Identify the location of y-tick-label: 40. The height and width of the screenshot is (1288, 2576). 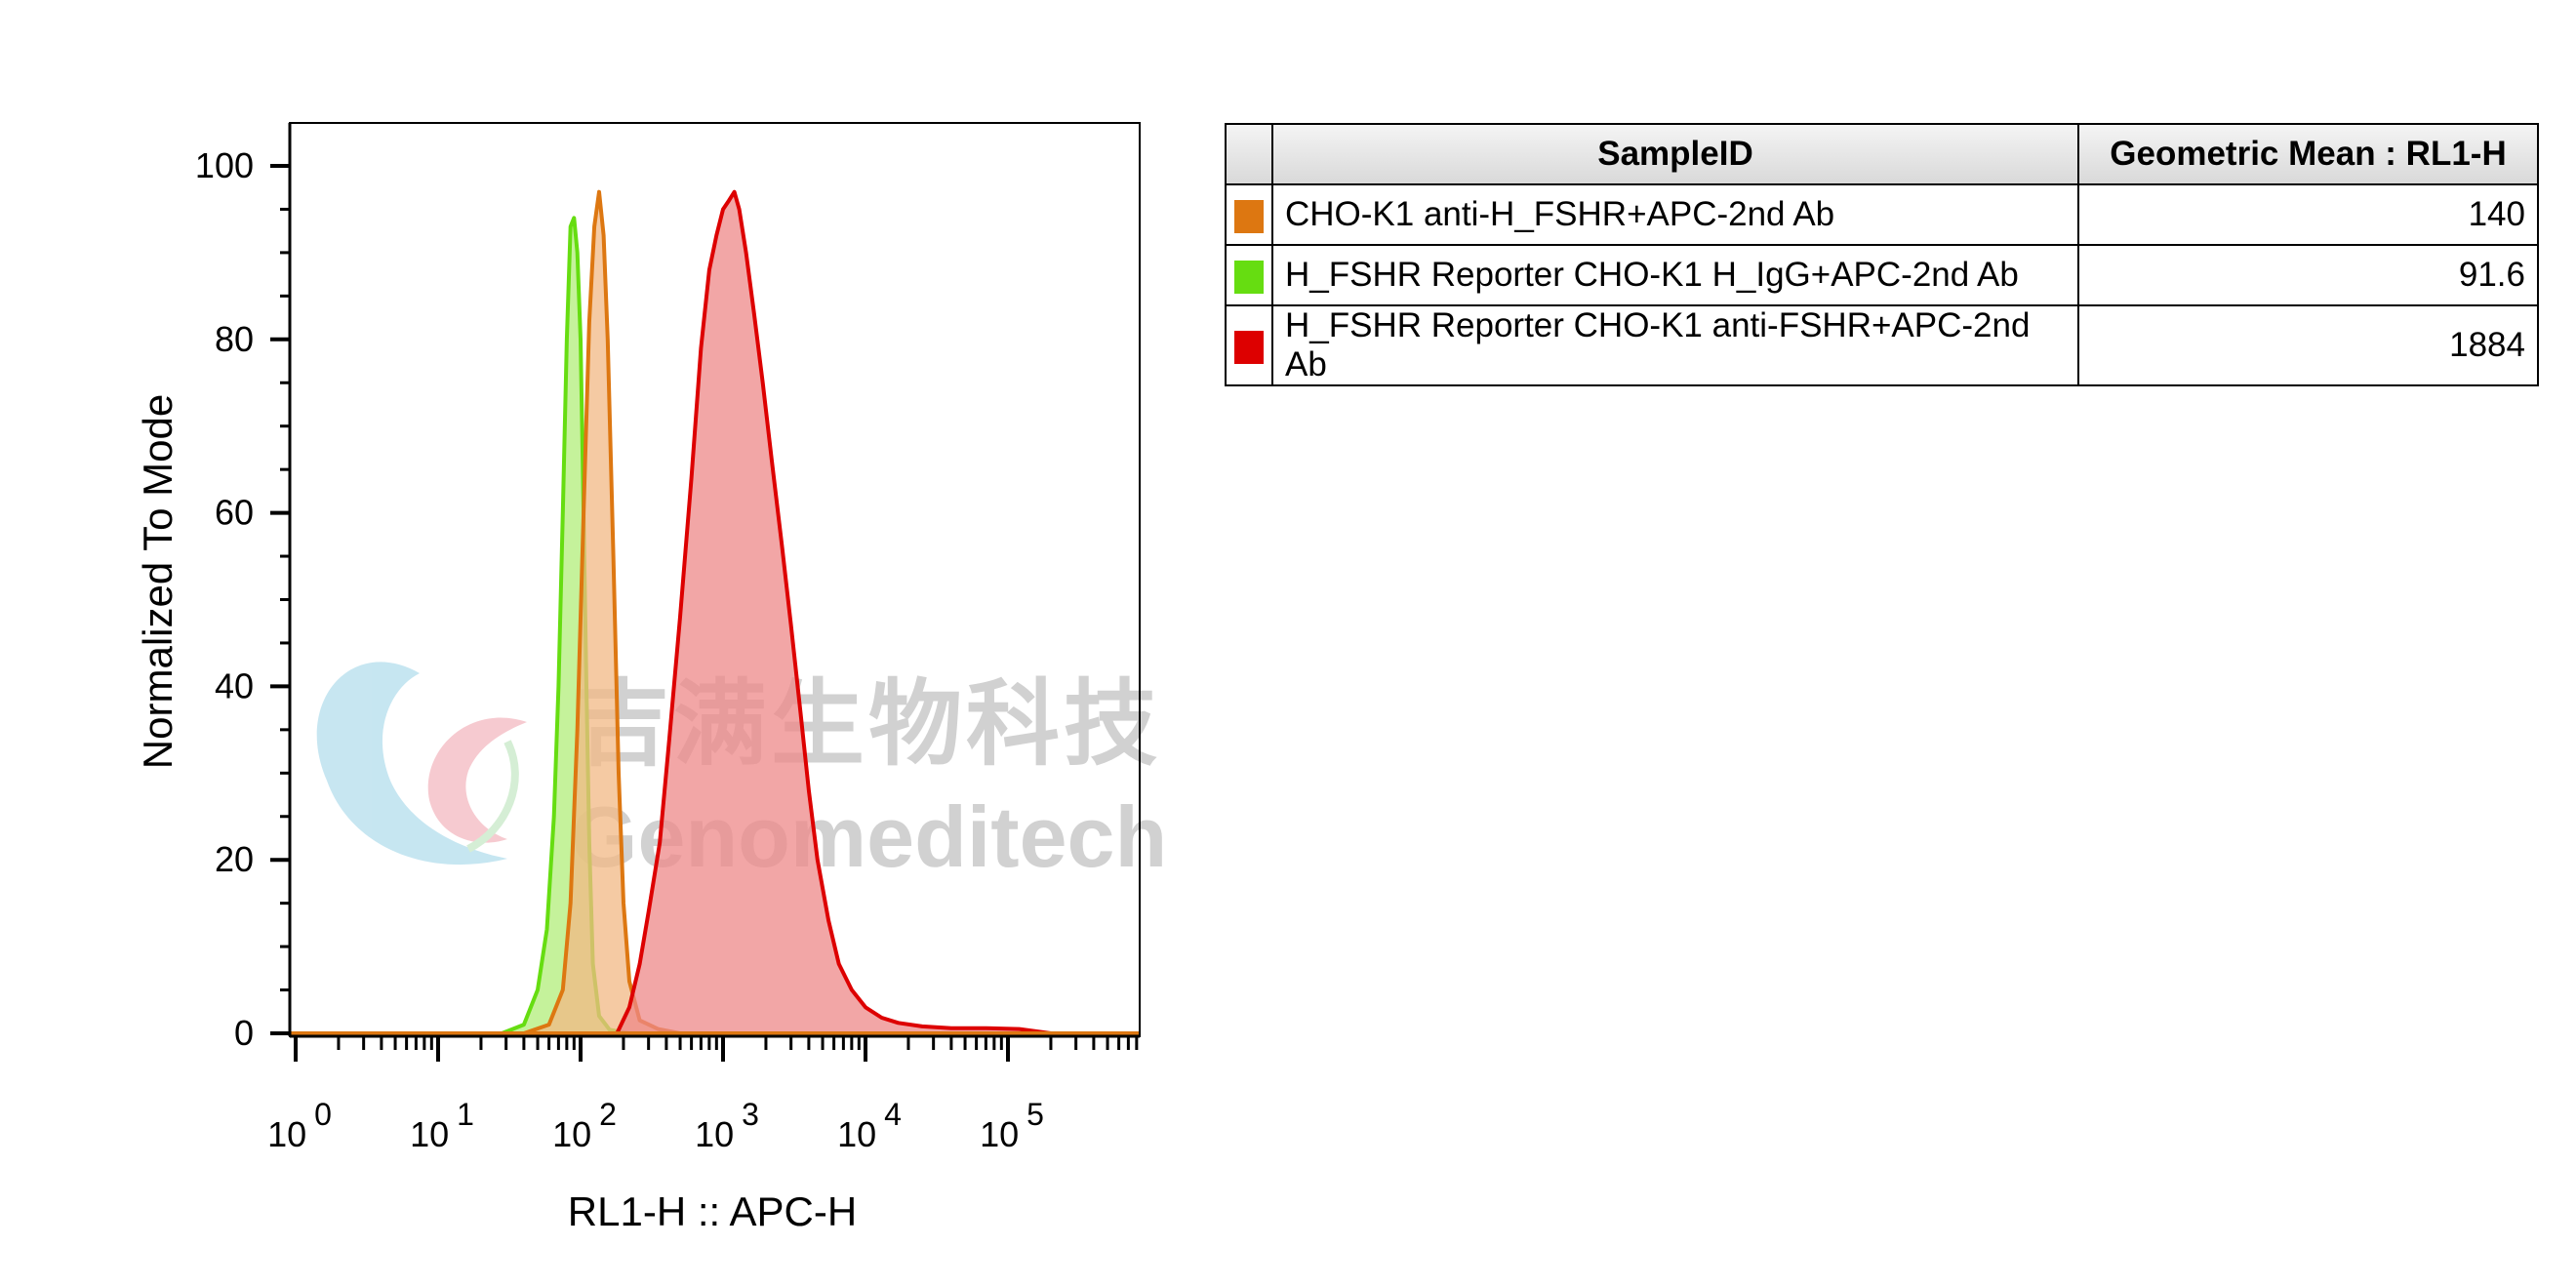
(234, 685).